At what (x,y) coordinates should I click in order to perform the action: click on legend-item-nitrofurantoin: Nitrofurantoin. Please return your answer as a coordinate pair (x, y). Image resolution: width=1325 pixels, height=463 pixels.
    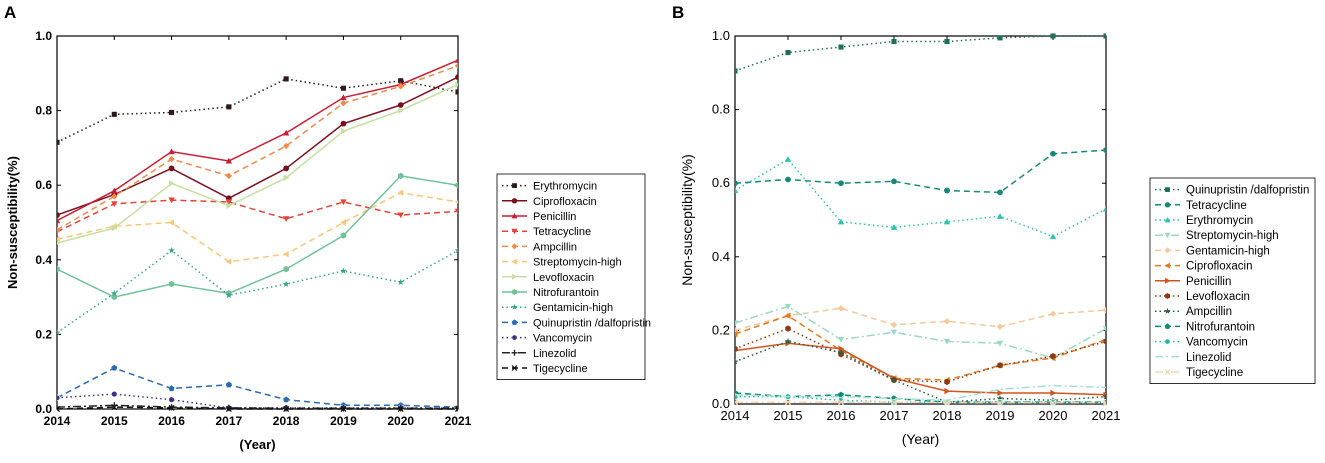
    Looking at the image, I should click on (550, 293).